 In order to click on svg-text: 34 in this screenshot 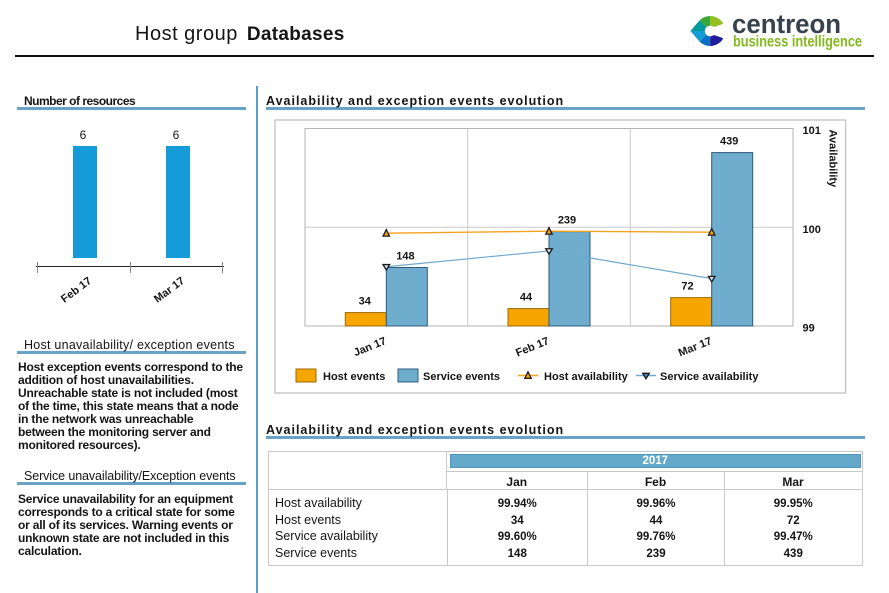, I will do `click(365, 302)`.